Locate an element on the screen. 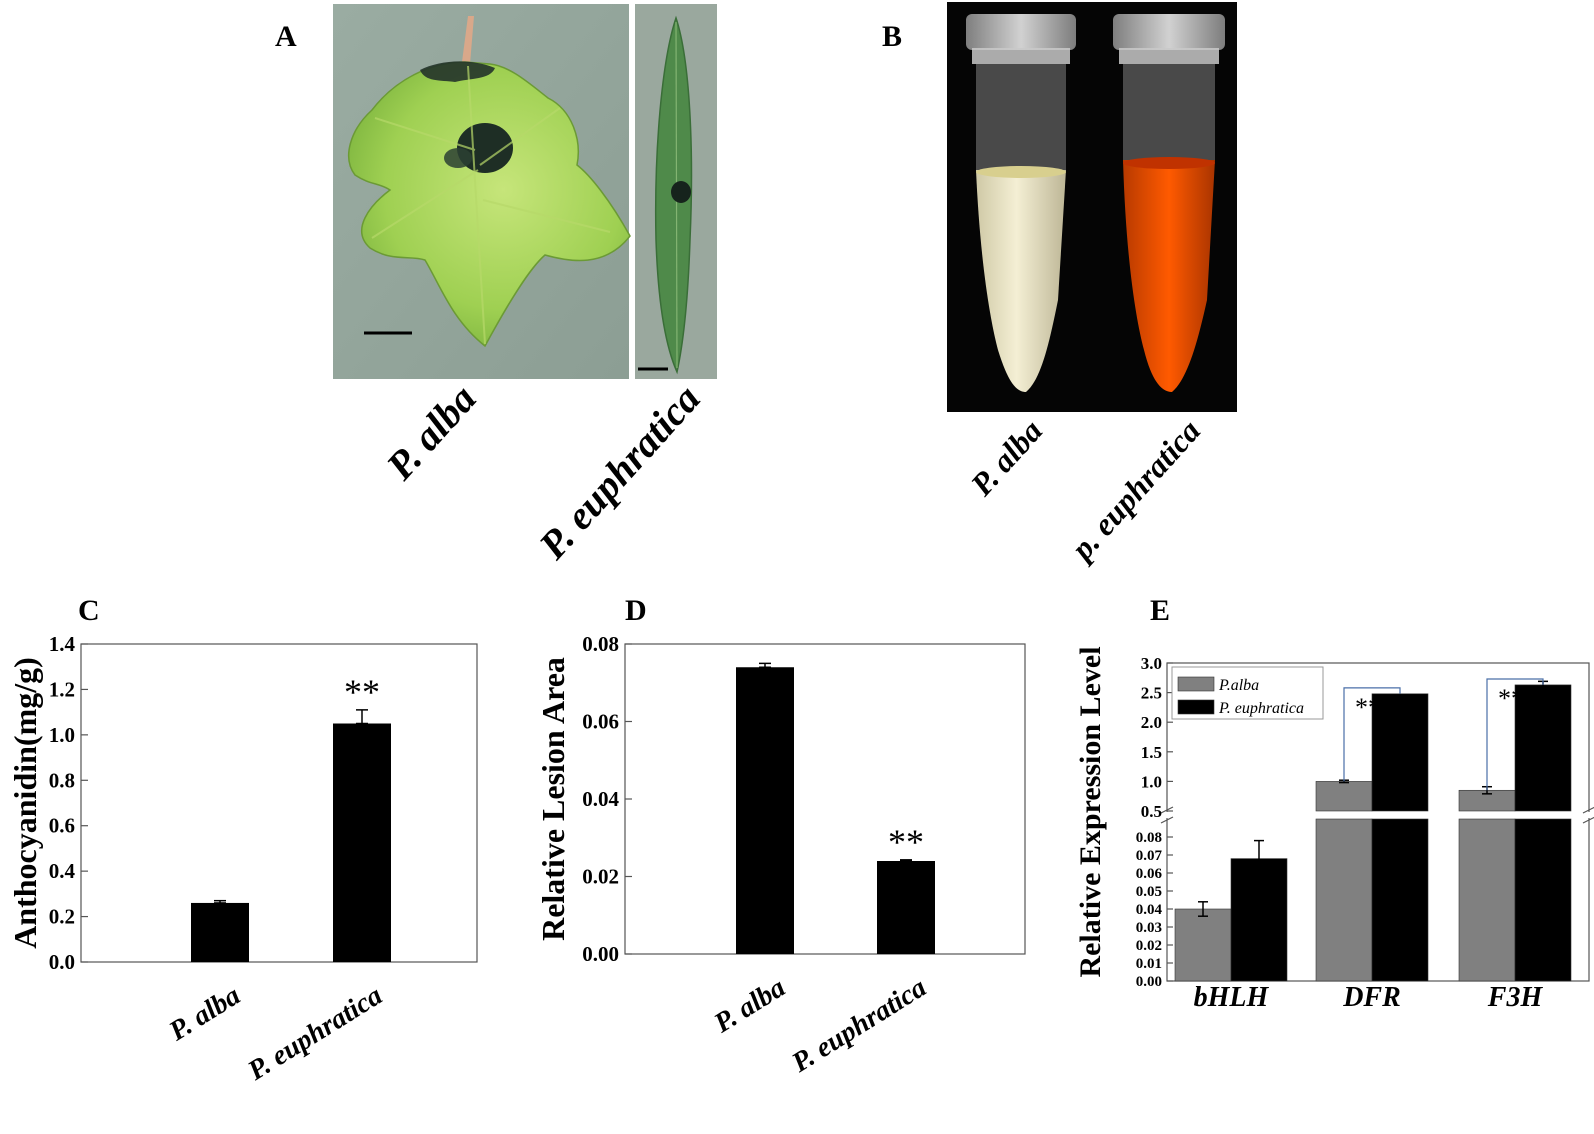 Image resolution: width=1594 pixels, height=1134 pixels. x-category-label: bHLH is located at coordinates (1232, 997).